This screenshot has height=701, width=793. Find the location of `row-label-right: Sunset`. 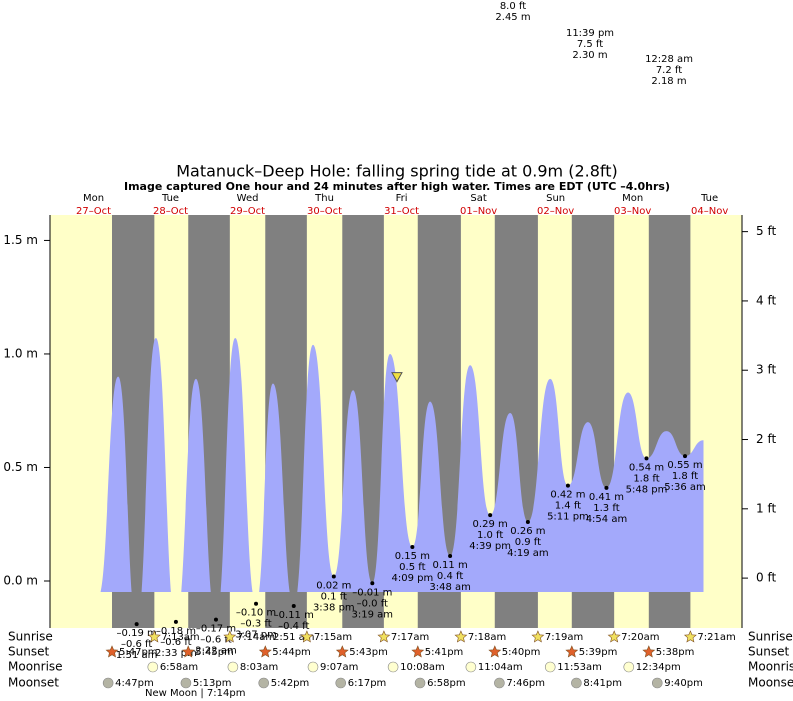

row-label-right: Sunset is located at coordinates (768, 652).